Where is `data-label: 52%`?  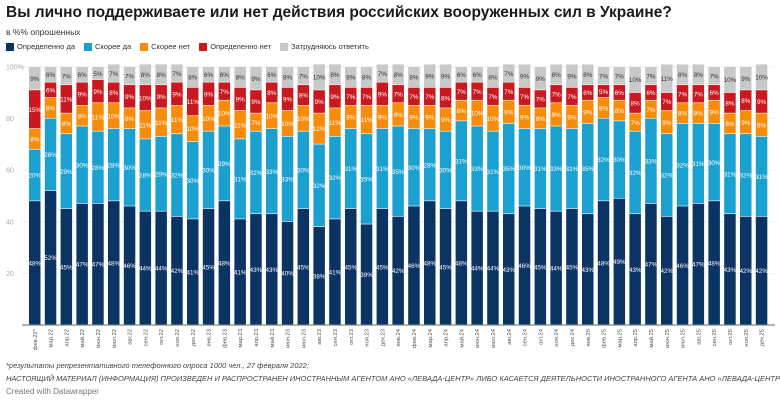
data-label: 52% is located at coordinates (50, 258).